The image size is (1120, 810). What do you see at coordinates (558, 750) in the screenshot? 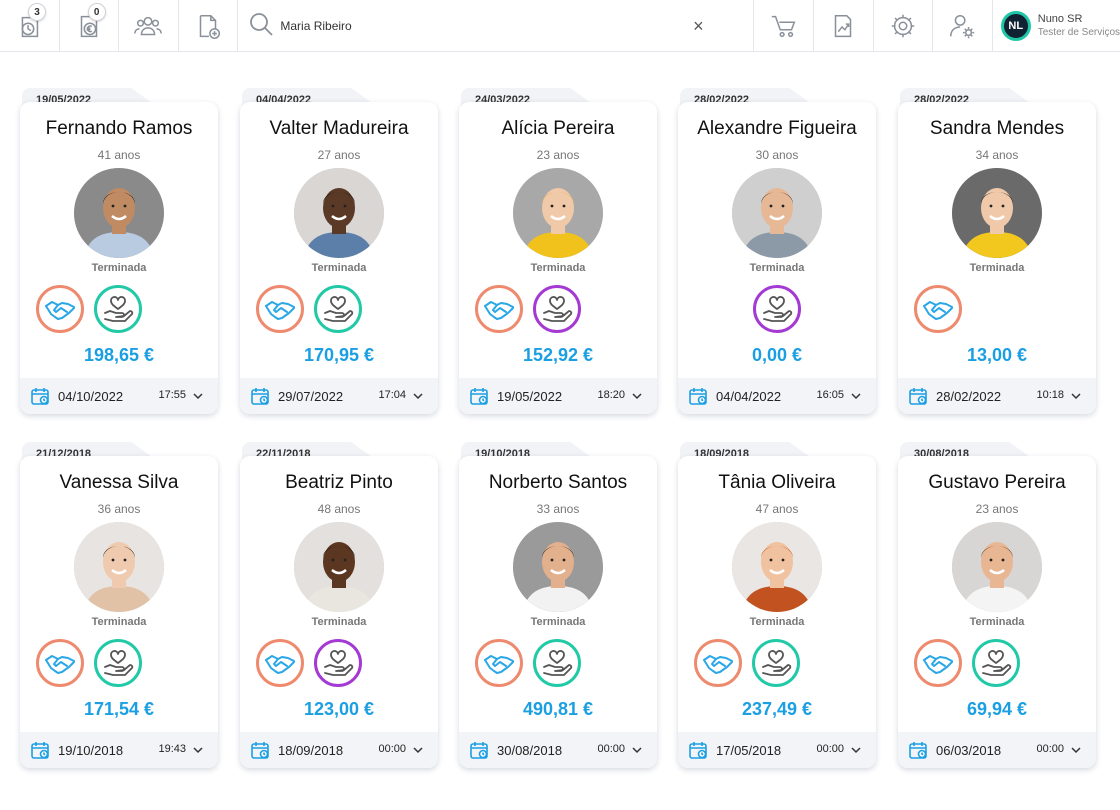
I see `card-footer: 30/08/2018 00:00` at bounding box center [558, 750].